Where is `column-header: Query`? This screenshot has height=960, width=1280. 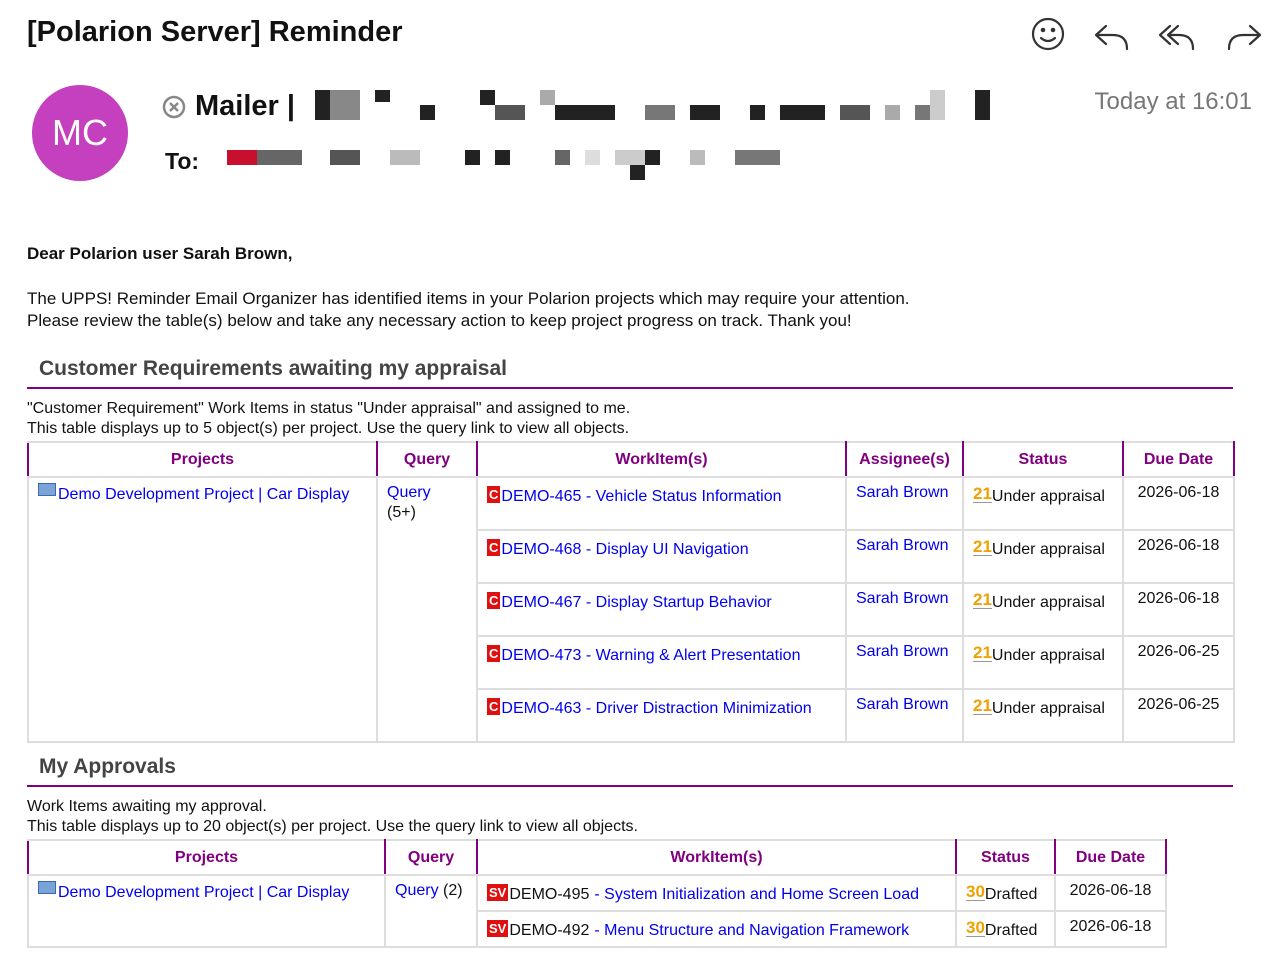 column-header: Query is located at coordinates (431, 857).